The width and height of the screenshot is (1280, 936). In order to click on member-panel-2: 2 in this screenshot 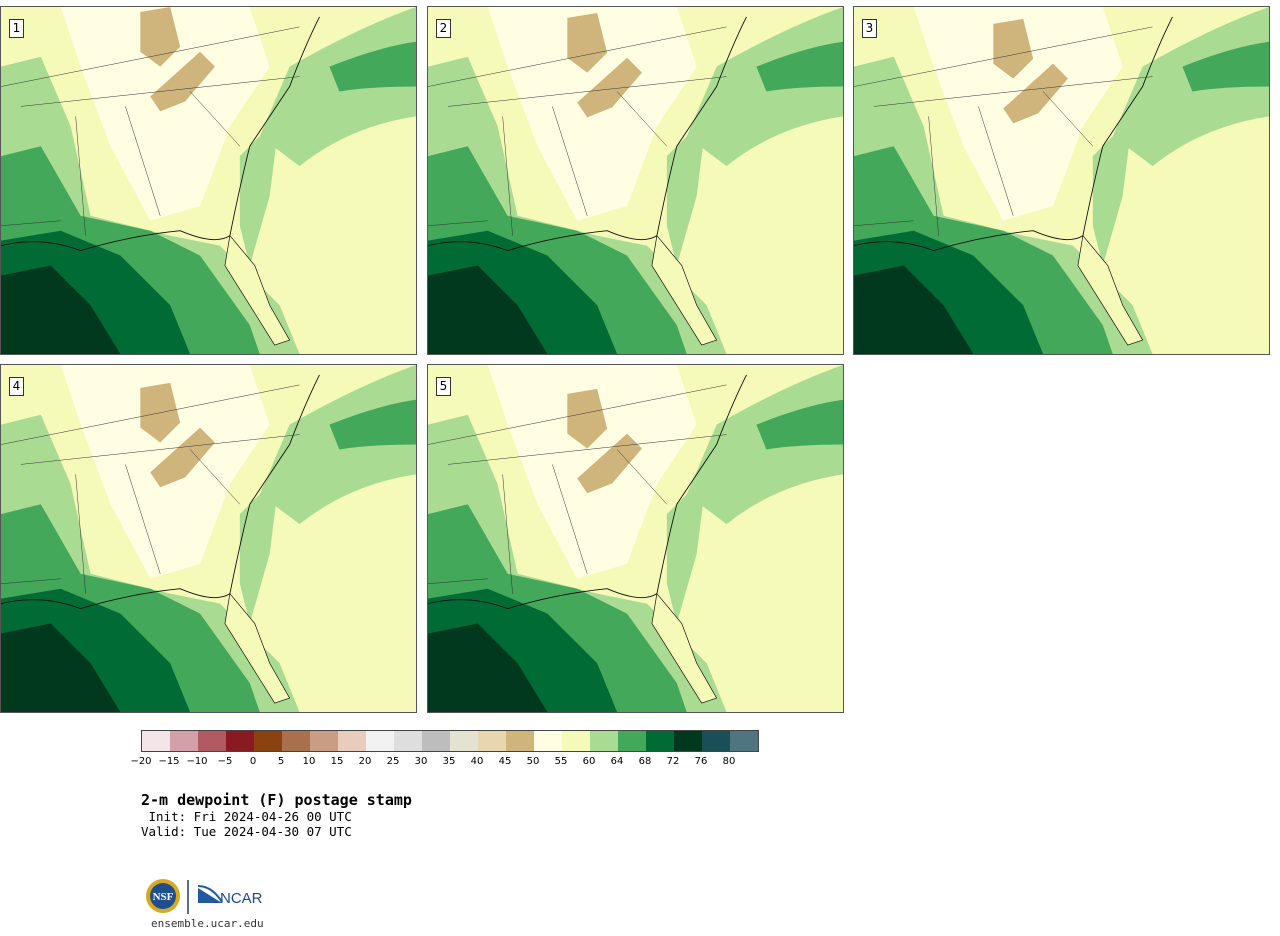, I will do `click(635, 180)`.